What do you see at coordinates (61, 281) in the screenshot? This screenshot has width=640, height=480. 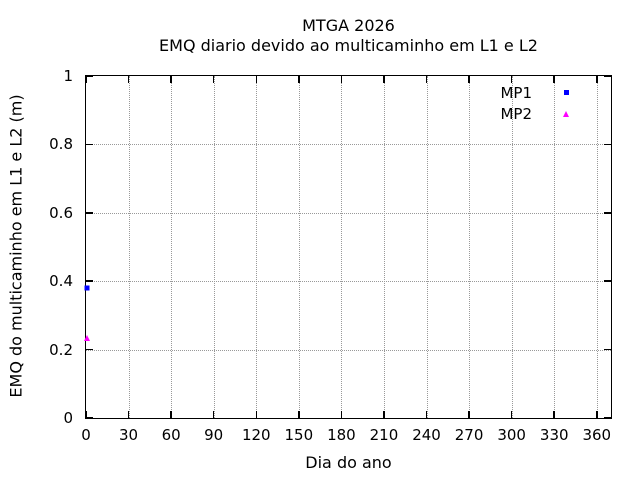 I see `y-tick-label: 0.4` at bounding box center [61, 281].